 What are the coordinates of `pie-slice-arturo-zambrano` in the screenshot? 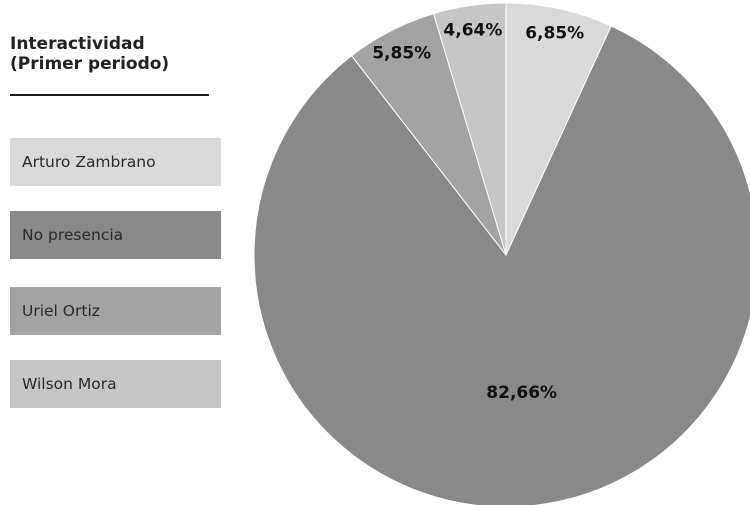 It's located at (558, 129).